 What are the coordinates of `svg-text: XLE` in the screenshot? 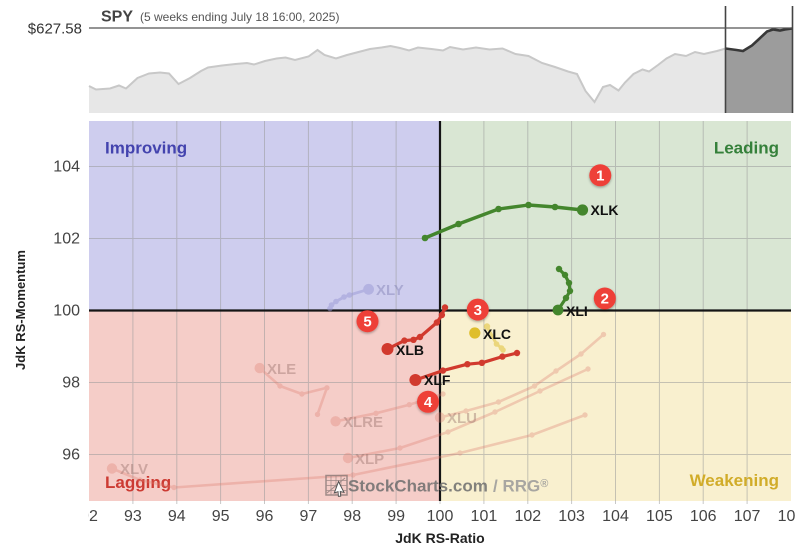 It's located at (281, 369).